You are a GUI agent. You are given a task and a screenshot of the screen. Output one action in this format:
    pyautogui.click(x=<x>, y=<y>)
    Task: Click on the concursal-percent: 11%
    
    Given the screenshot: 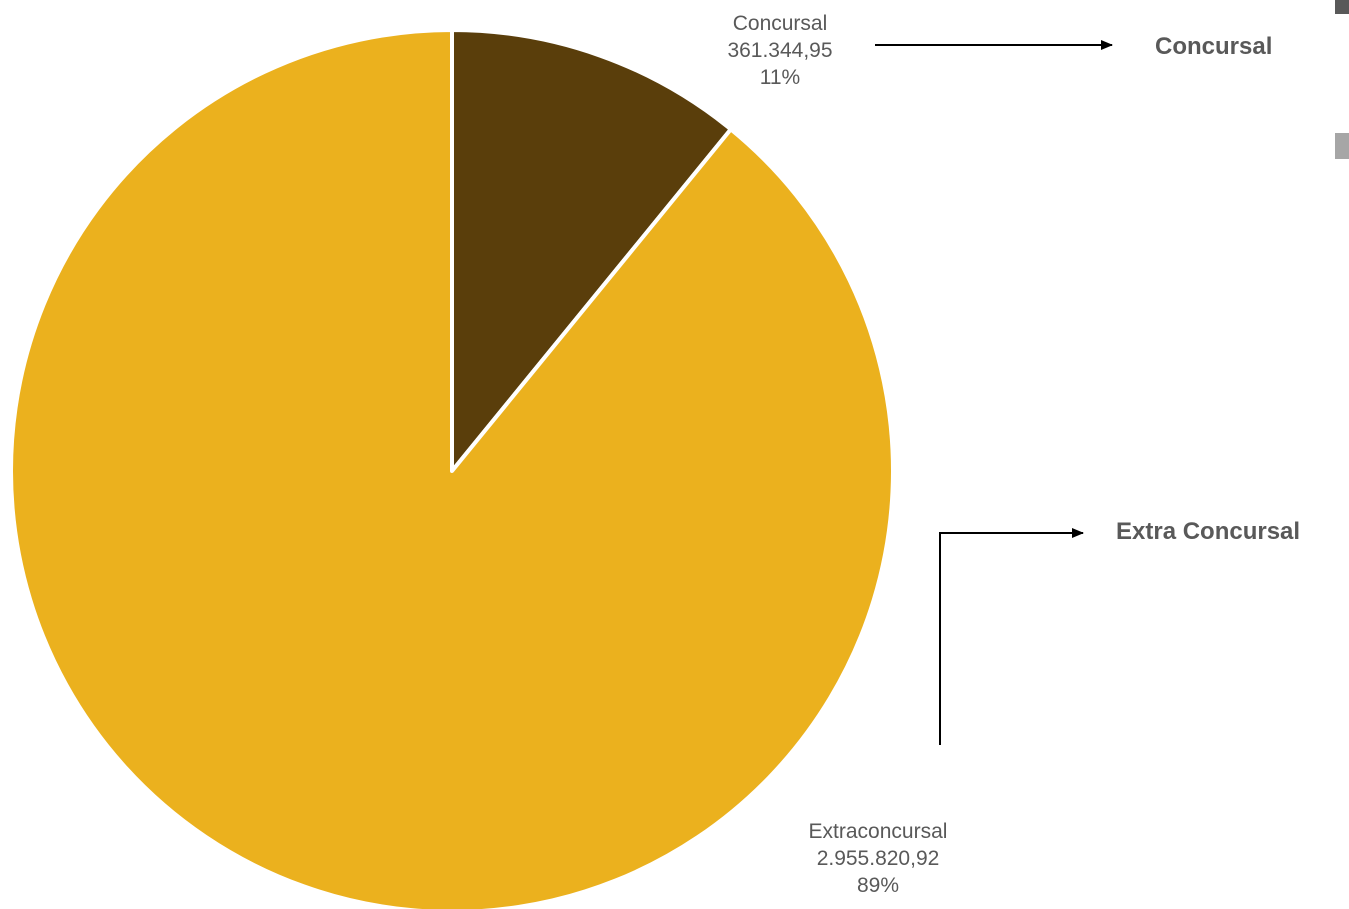 What is the action you would take?
    pyautogui.click(x=780, y=77)
    